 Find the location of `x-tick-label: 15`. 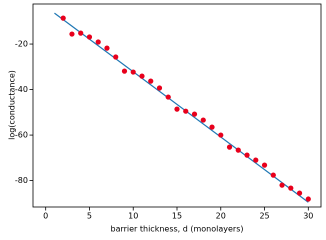

x-tick-label: 15 is located at coordinates (177, 216).